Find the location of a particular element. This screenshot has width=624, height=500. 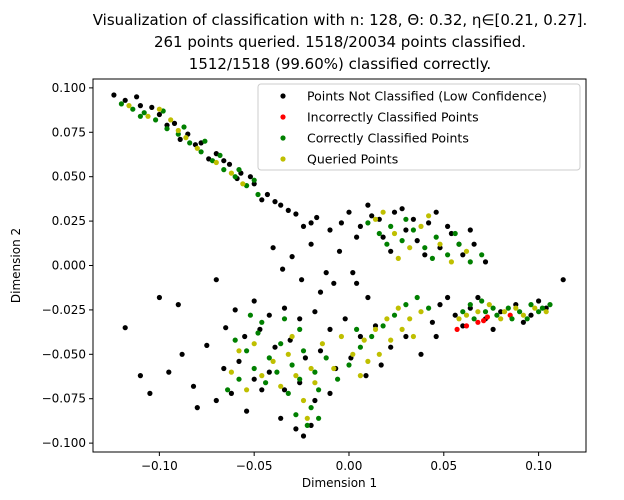

chart-title-line-3: 1512/1518 (99.60%) classified correctly. is located at coordinates (340, 64).